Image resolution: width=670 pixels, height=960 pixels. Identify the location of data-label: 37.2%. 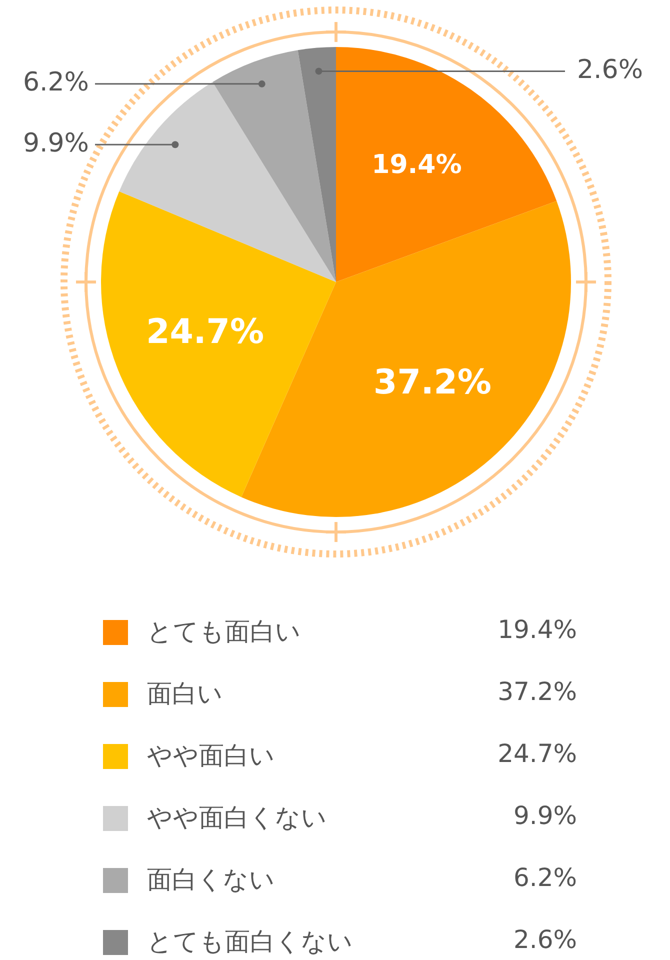
(433, 382).